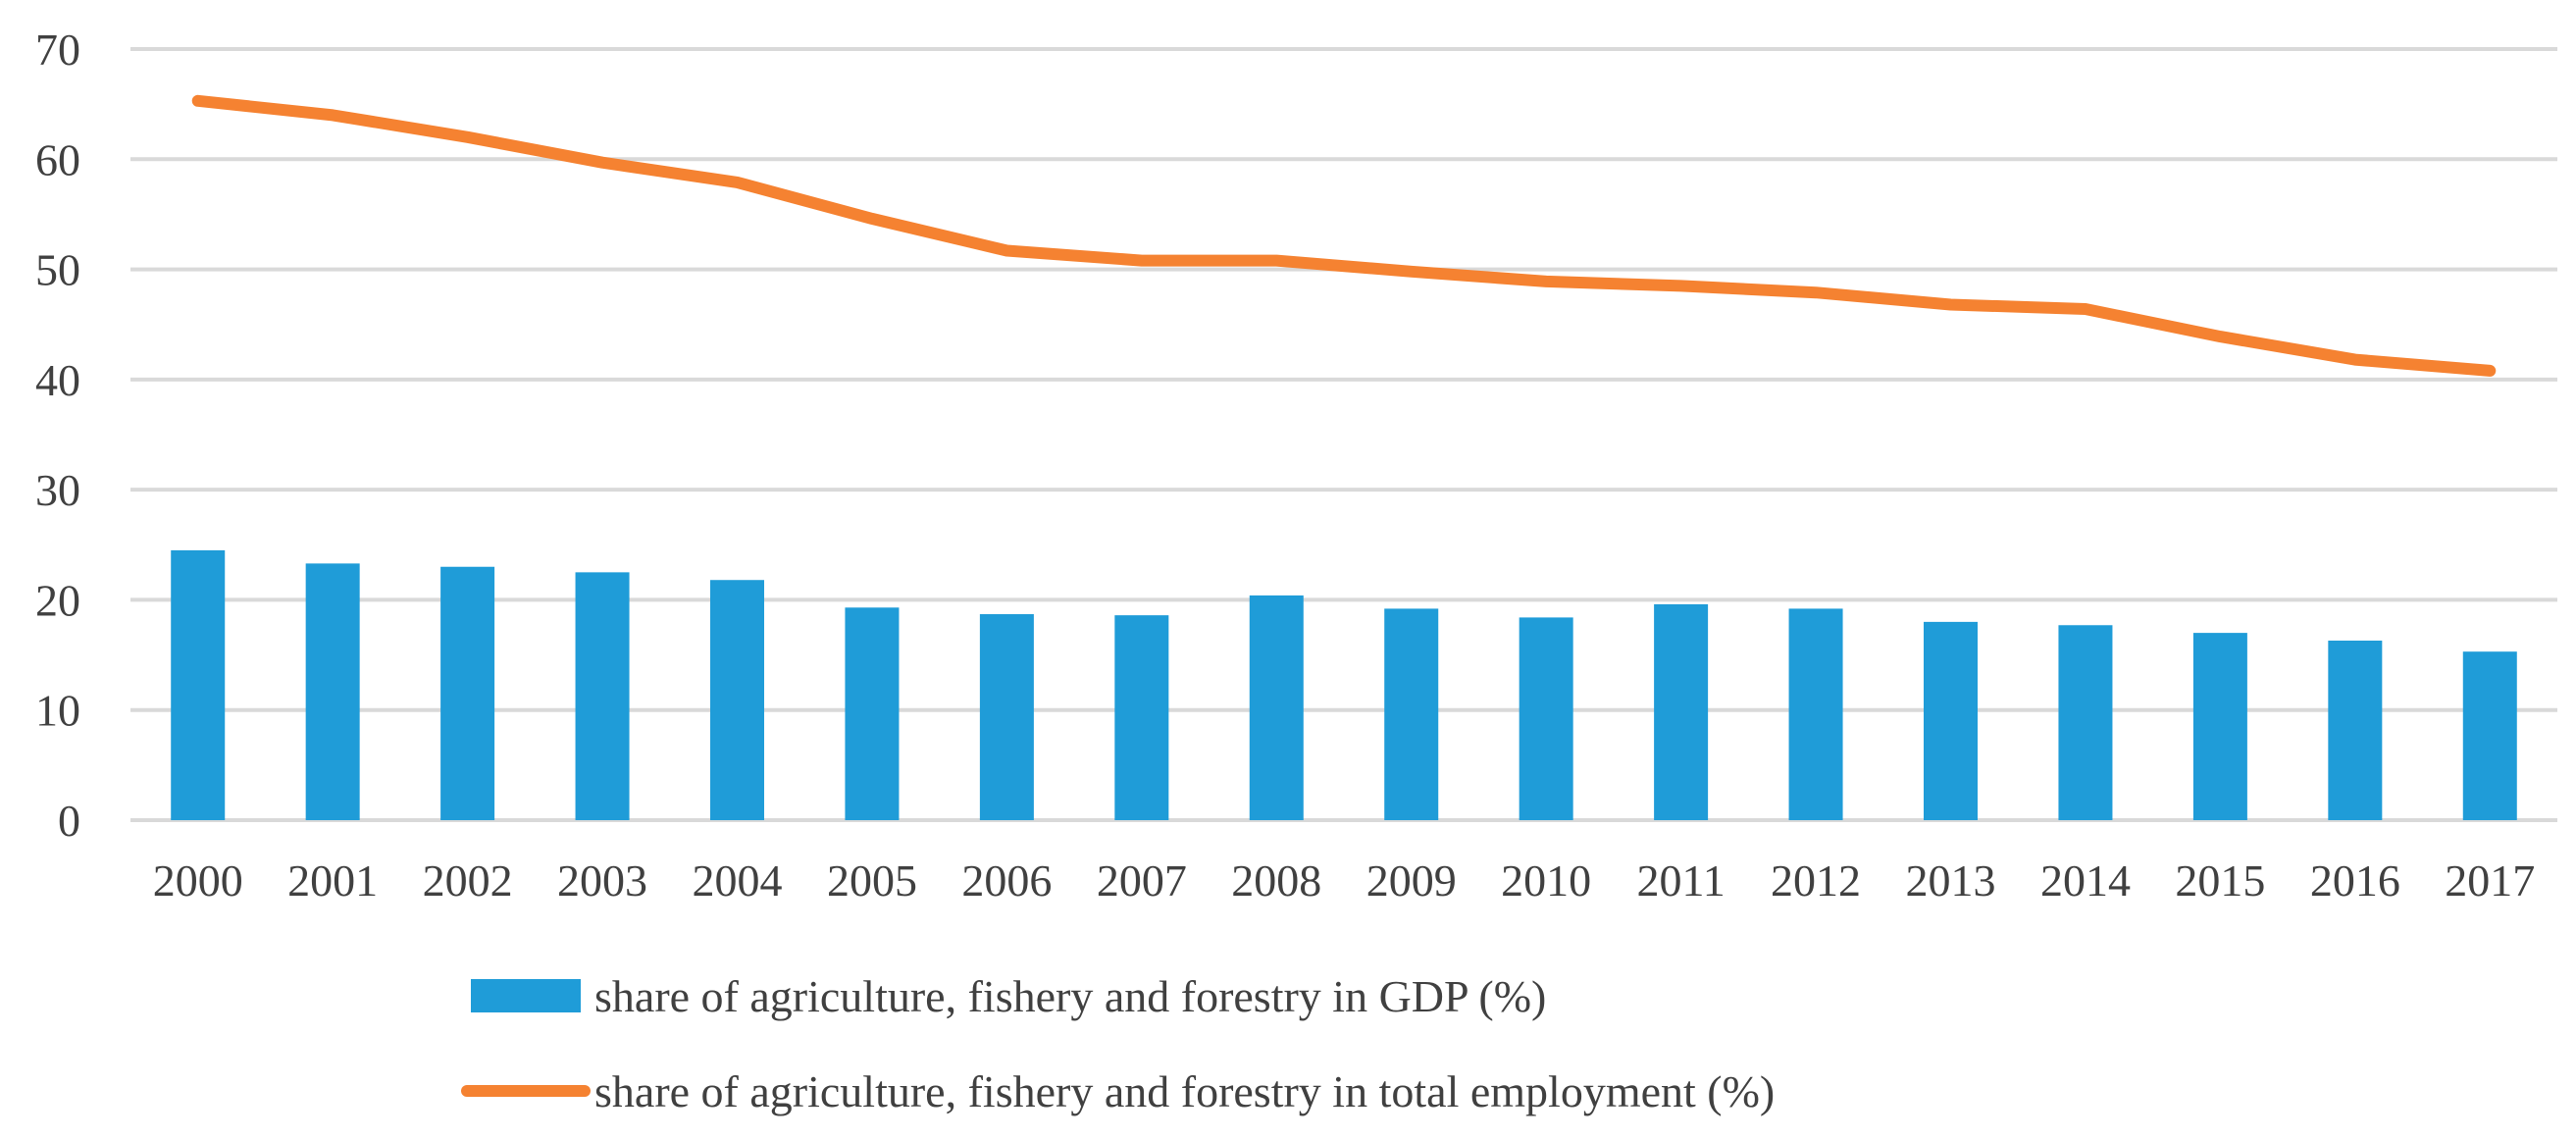 Image resolution: width=2576 pixels, height=1139 pixels. What do you see at coordinates (332, 880) in the screenshot?
I see `x-tick-label: 2001` at bounding box center [332, 880].